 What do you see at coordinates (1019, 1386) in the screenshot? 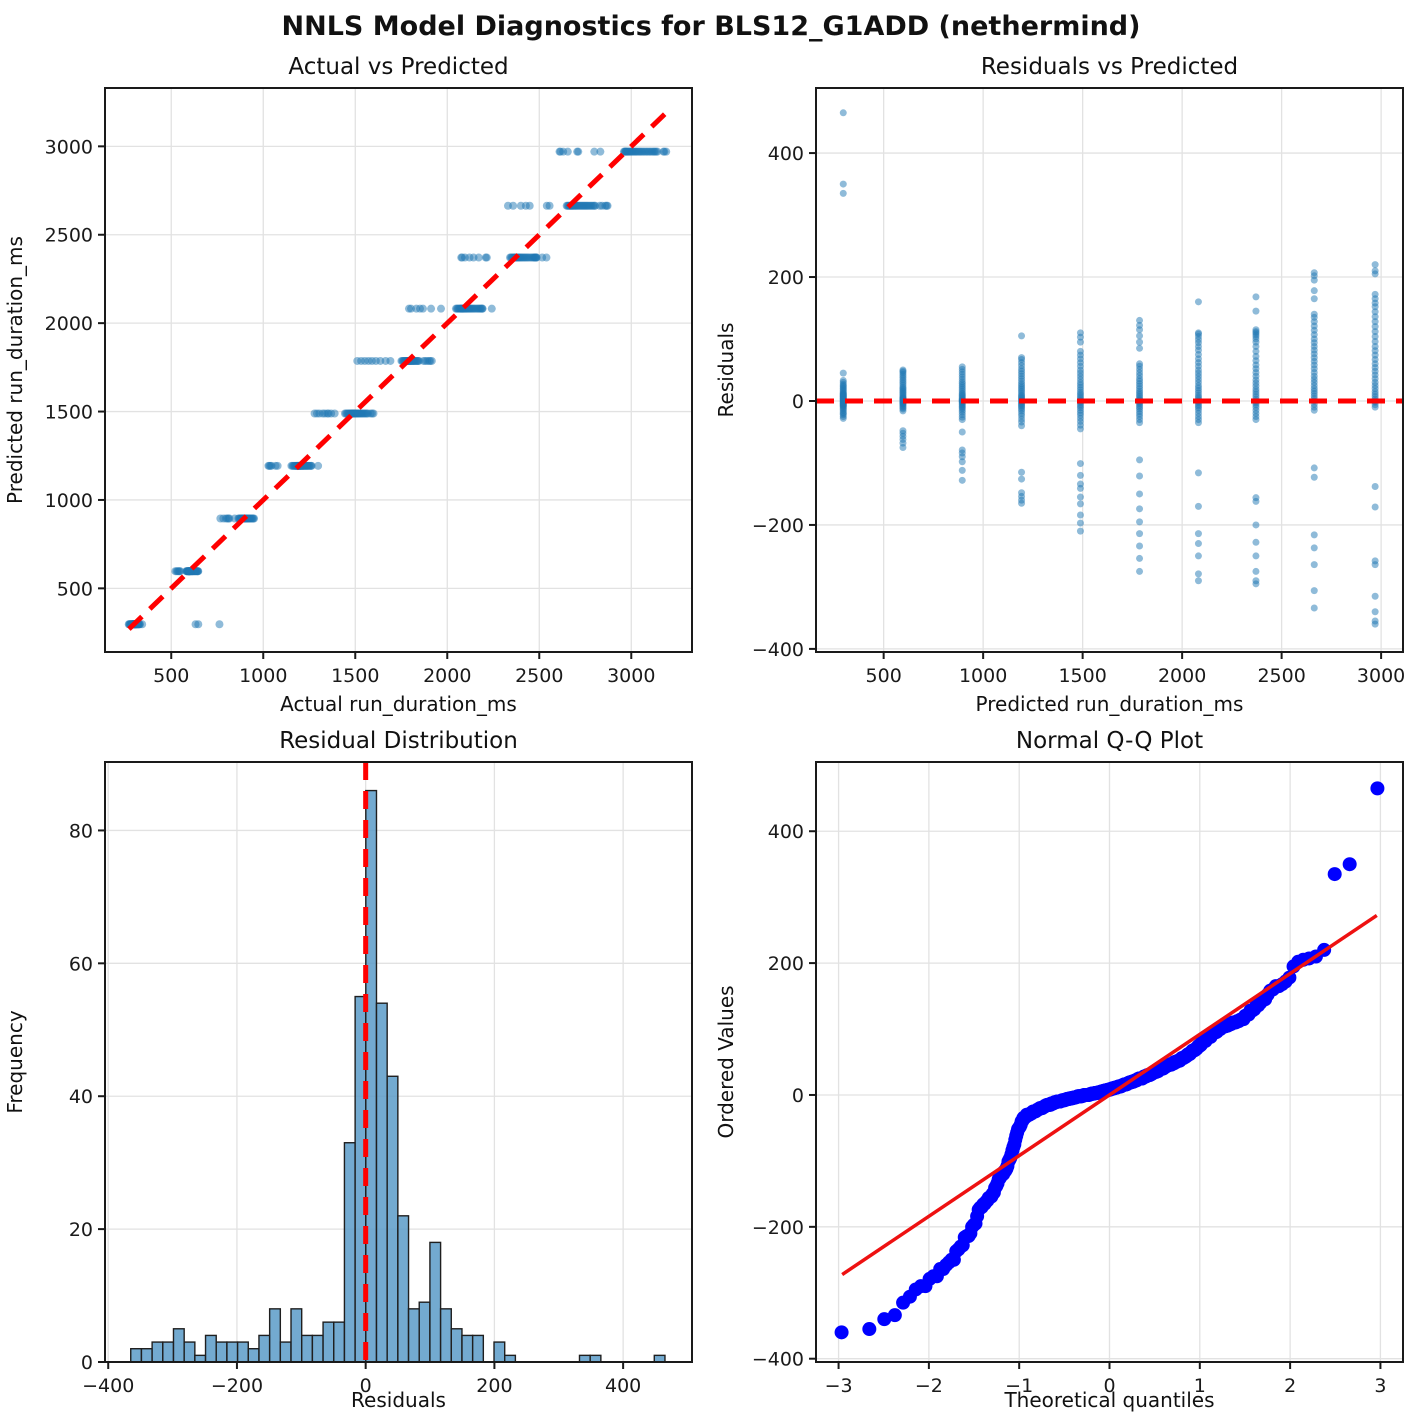
I see `svg-text: −1` at bounding box center [1019, 1386].